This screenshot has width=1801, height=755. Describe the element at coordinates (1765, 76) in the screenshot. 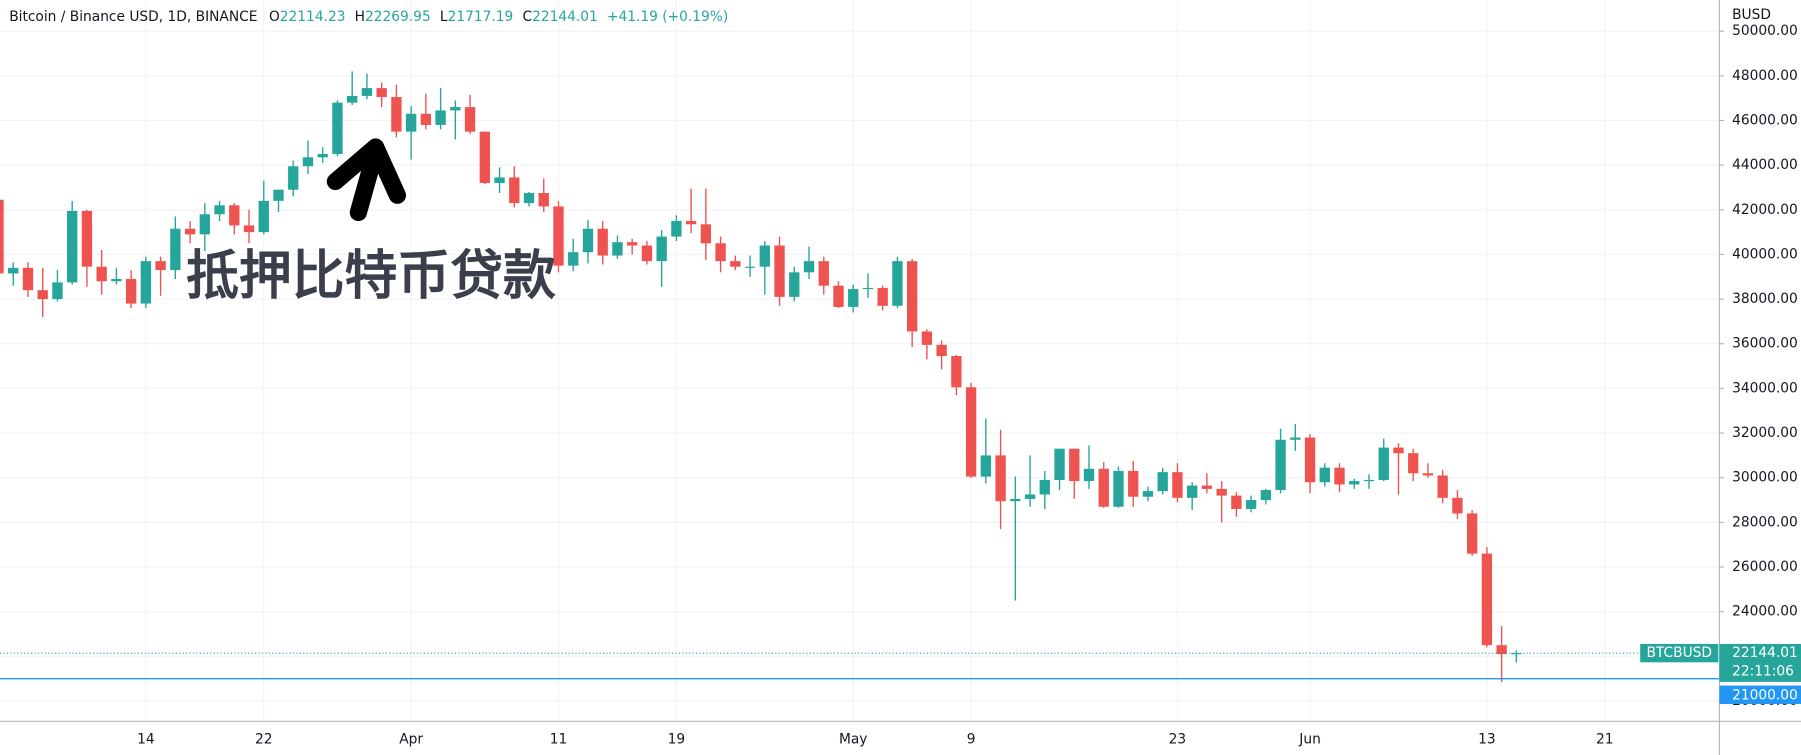

I see `y-tick-label: 48000.00` at that location.